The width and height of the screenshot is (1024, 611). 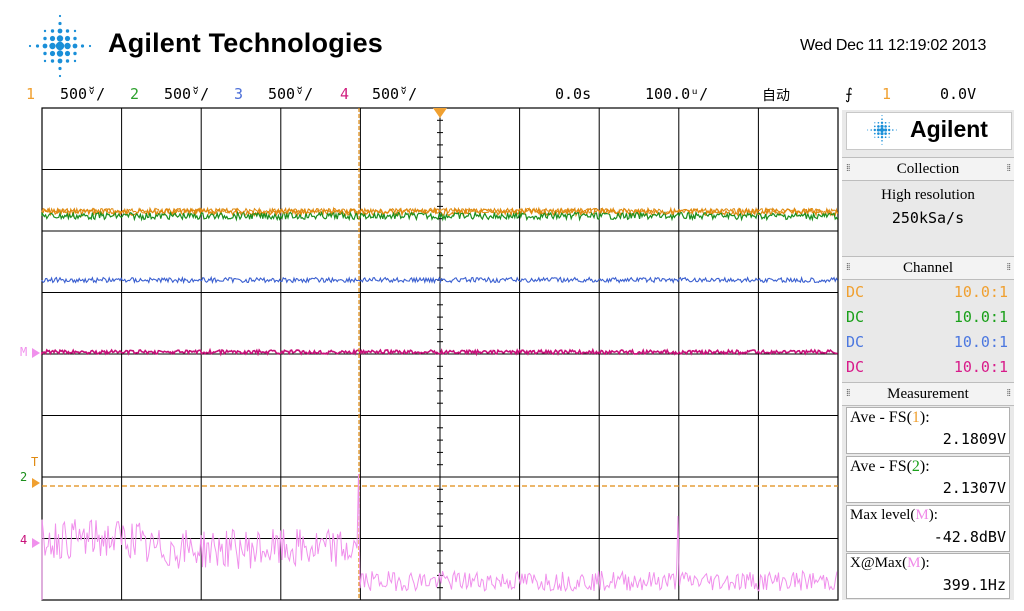 I want to click on collection-header: ⁞⁞ Collection ⁞⁞, so click(x=928, y=169).